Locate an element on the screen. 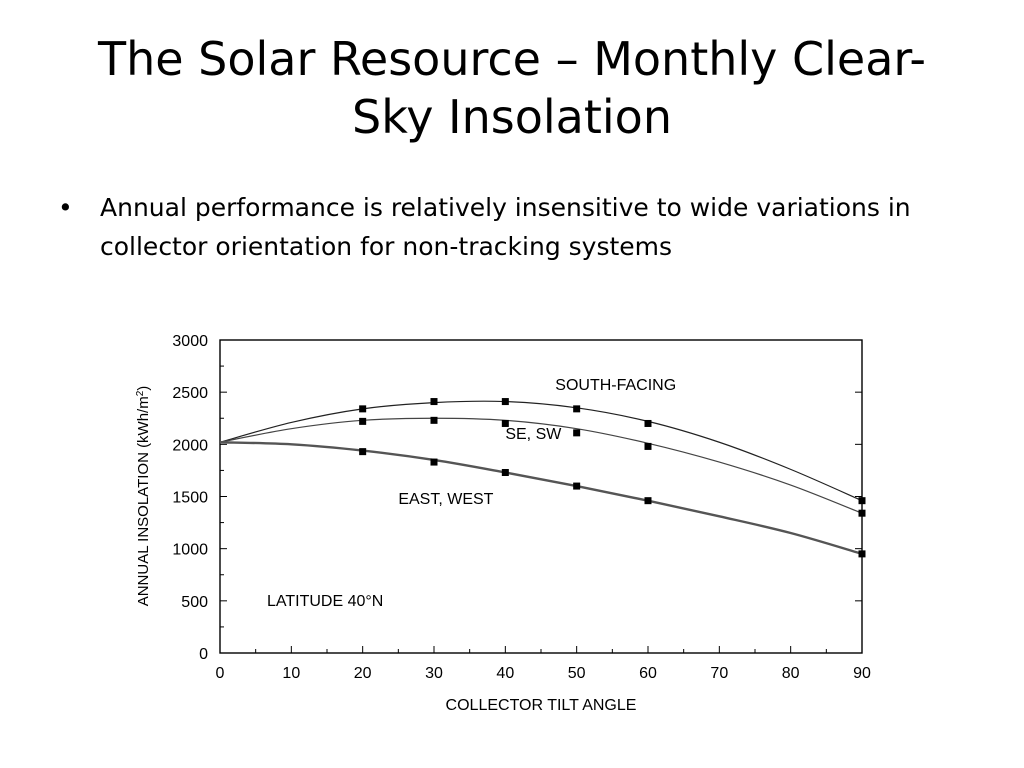 The height and width of the screenshot is (768, 1024). slide-title-line-2: Sky Insolation is located at coordinates (512, 117).